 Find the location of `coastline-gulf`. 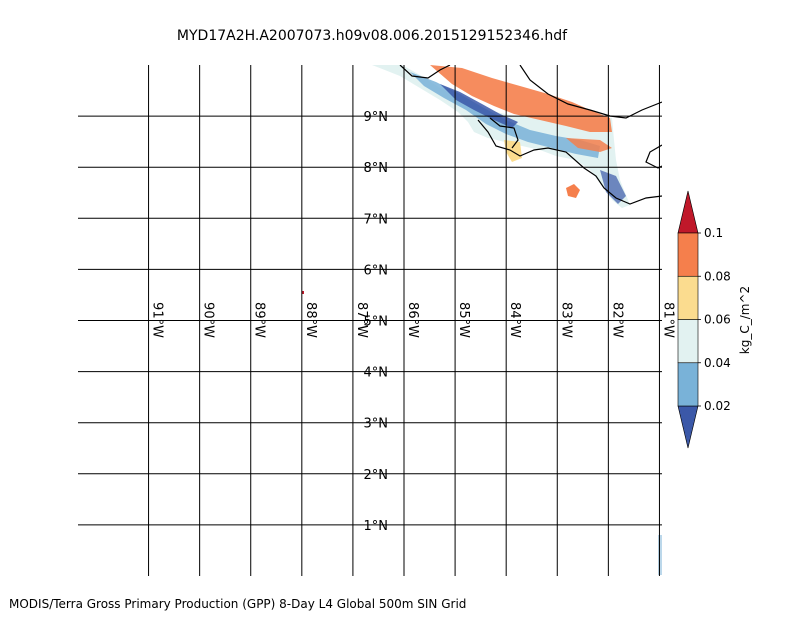

coastline-gulf is located at coordinates (504, 133).